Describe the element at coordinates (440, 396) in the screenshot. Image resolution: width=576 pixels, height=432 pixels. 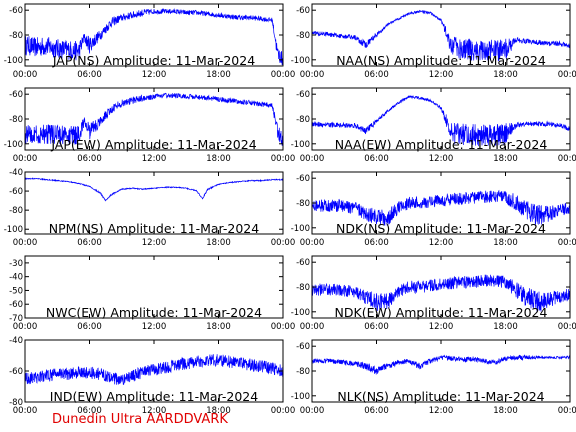
I see `chart-title: NLK(NS) Amplitude: 11-Mar-2024` at that location.